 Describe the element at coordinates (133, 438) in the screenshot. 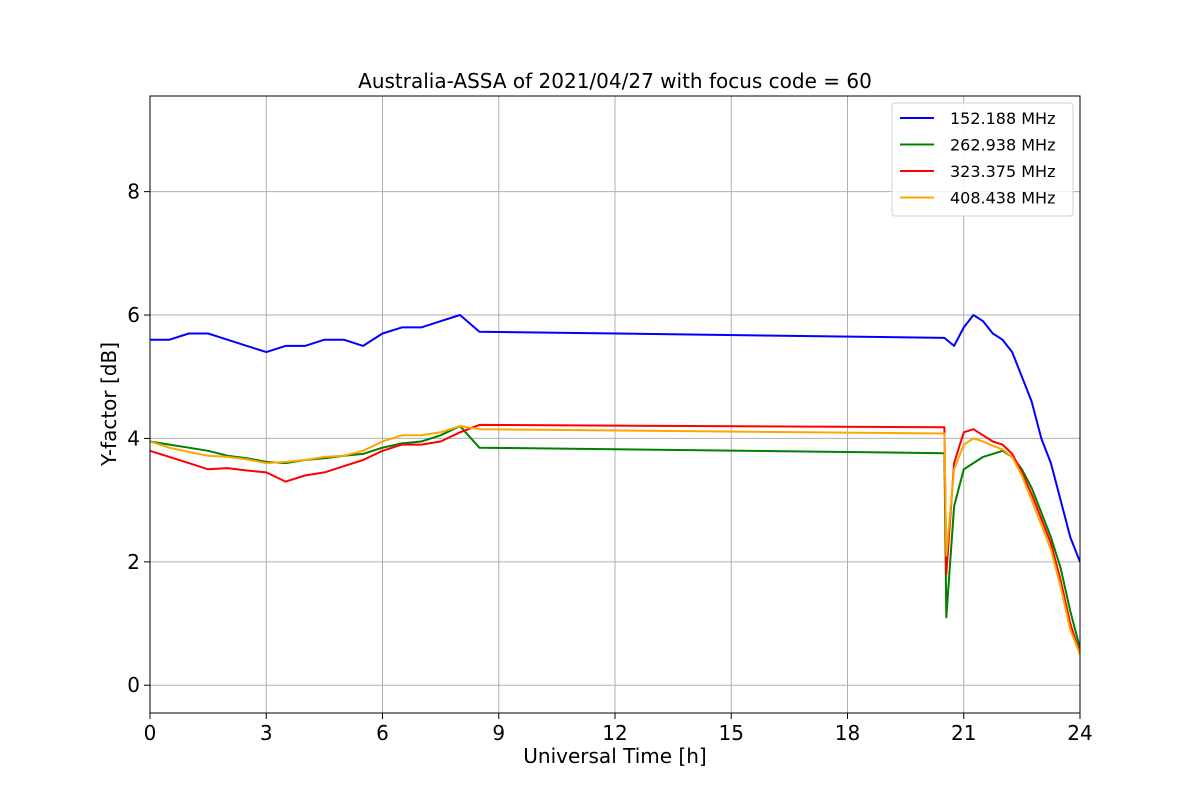

I see `y-tick-label: 4` at that location.